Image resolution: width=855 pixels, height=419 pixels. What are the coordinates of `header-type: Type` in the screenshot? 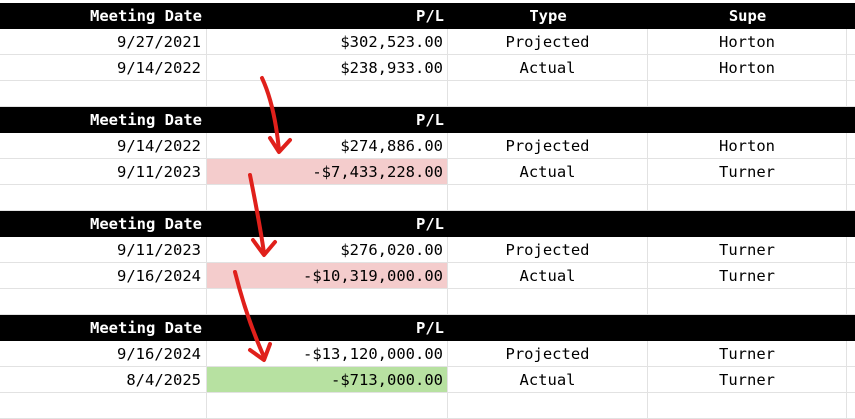 It's located at (548, 16).